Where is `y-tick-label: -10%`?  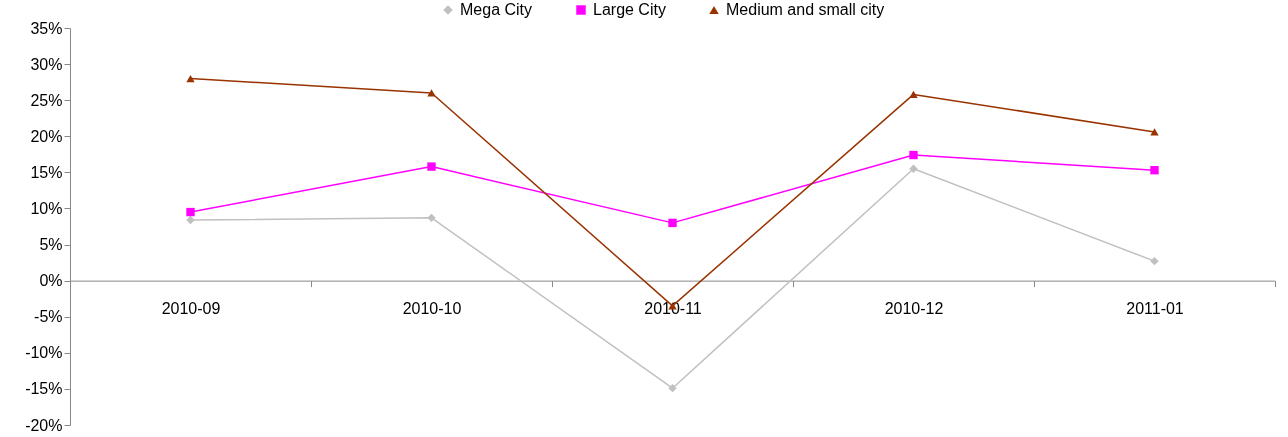 y-tick-label: -10% is located at coordinates (44, 353).